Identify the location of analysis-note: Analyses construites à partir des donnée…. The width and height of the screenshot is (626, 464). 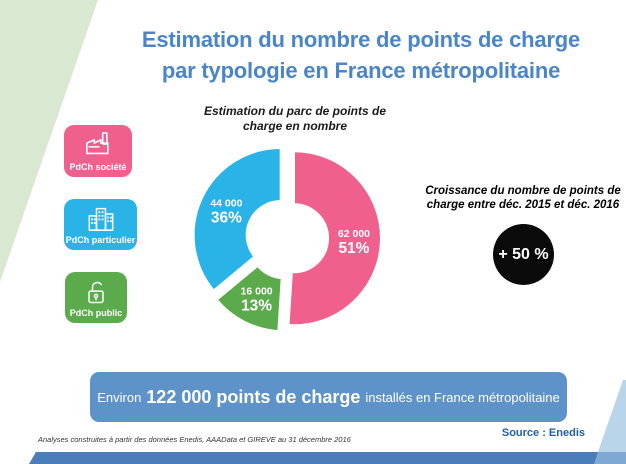
(194, 439).